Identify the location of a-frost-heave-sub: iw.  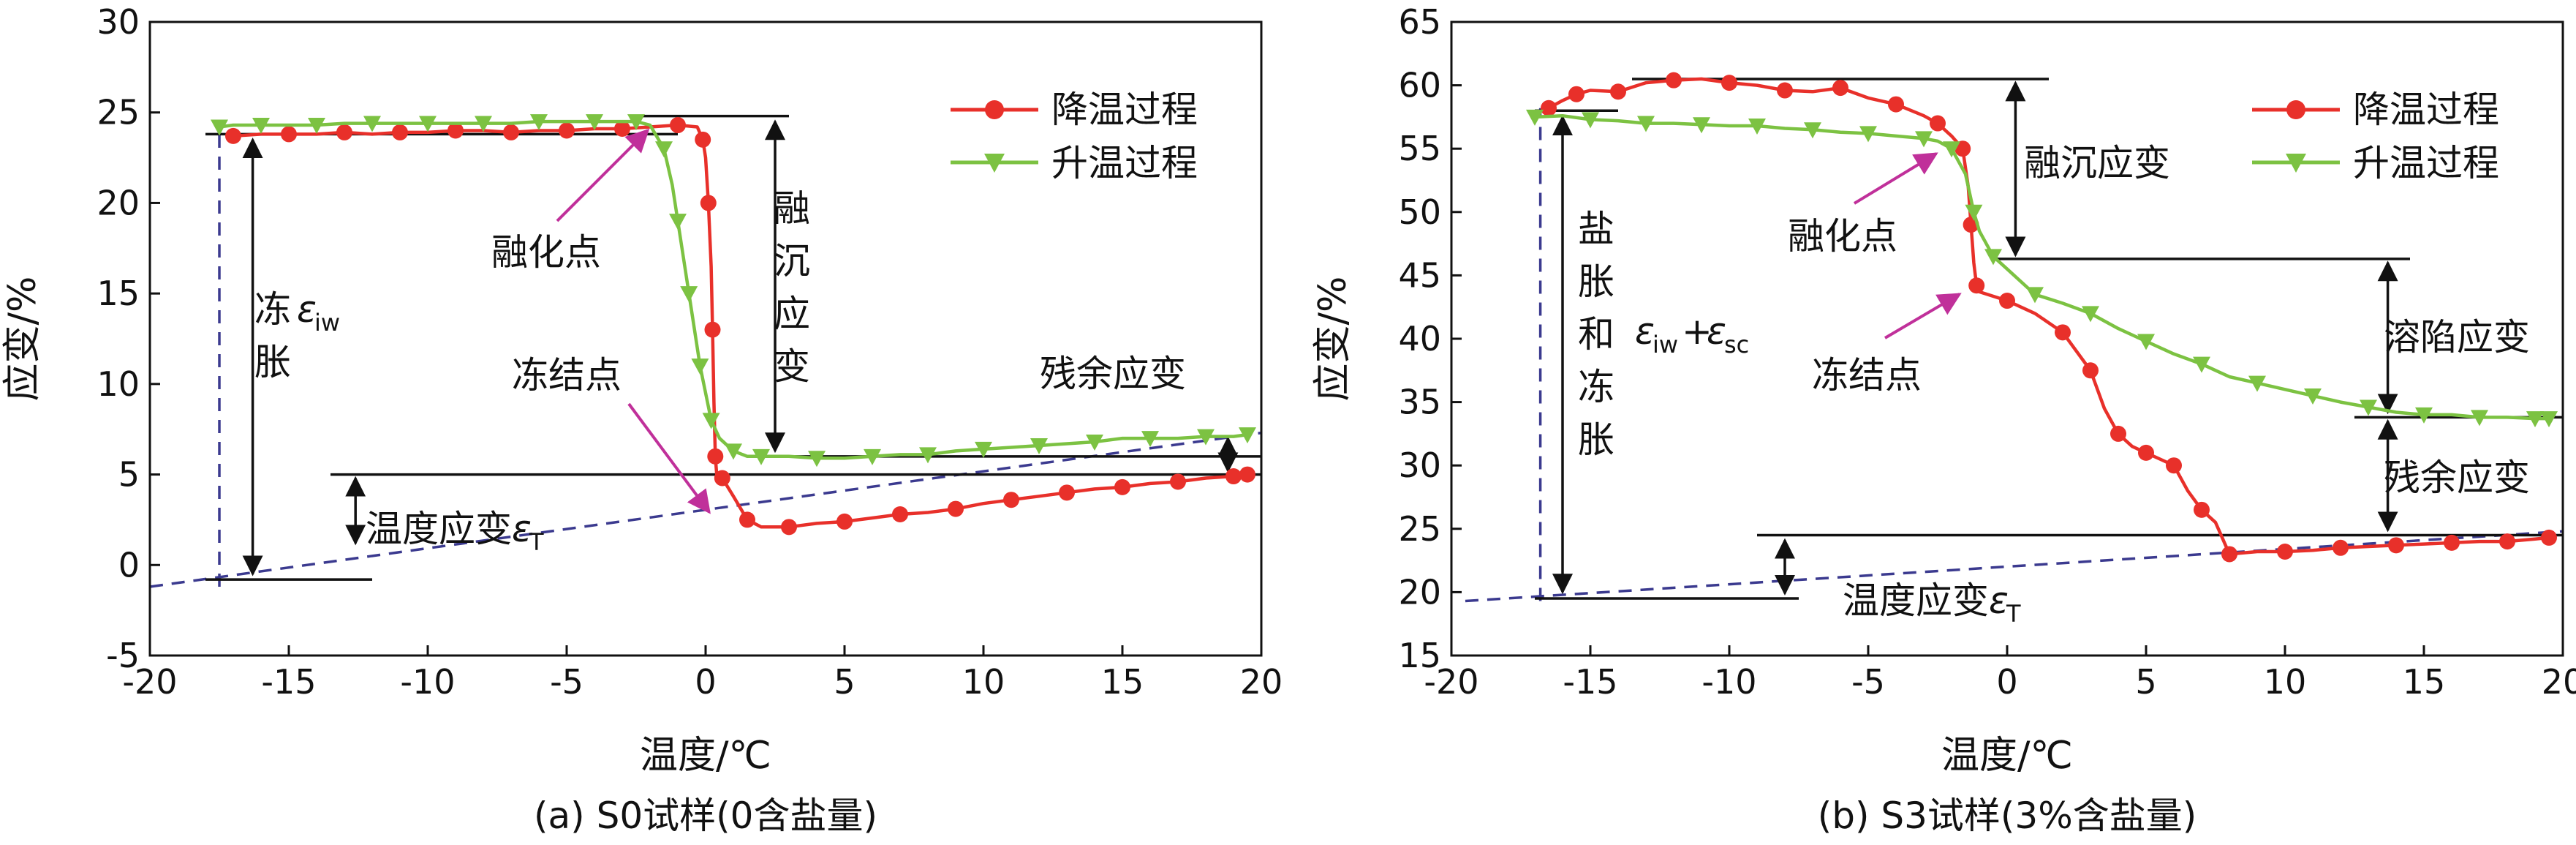
(327, 323).